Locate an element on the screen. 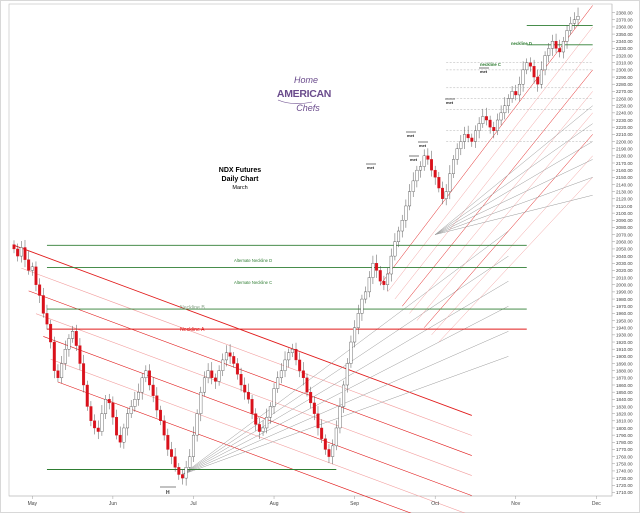 The width and height of the screenshot is (640, 513). time-tick-label: May is located at coordinates (33, 504).